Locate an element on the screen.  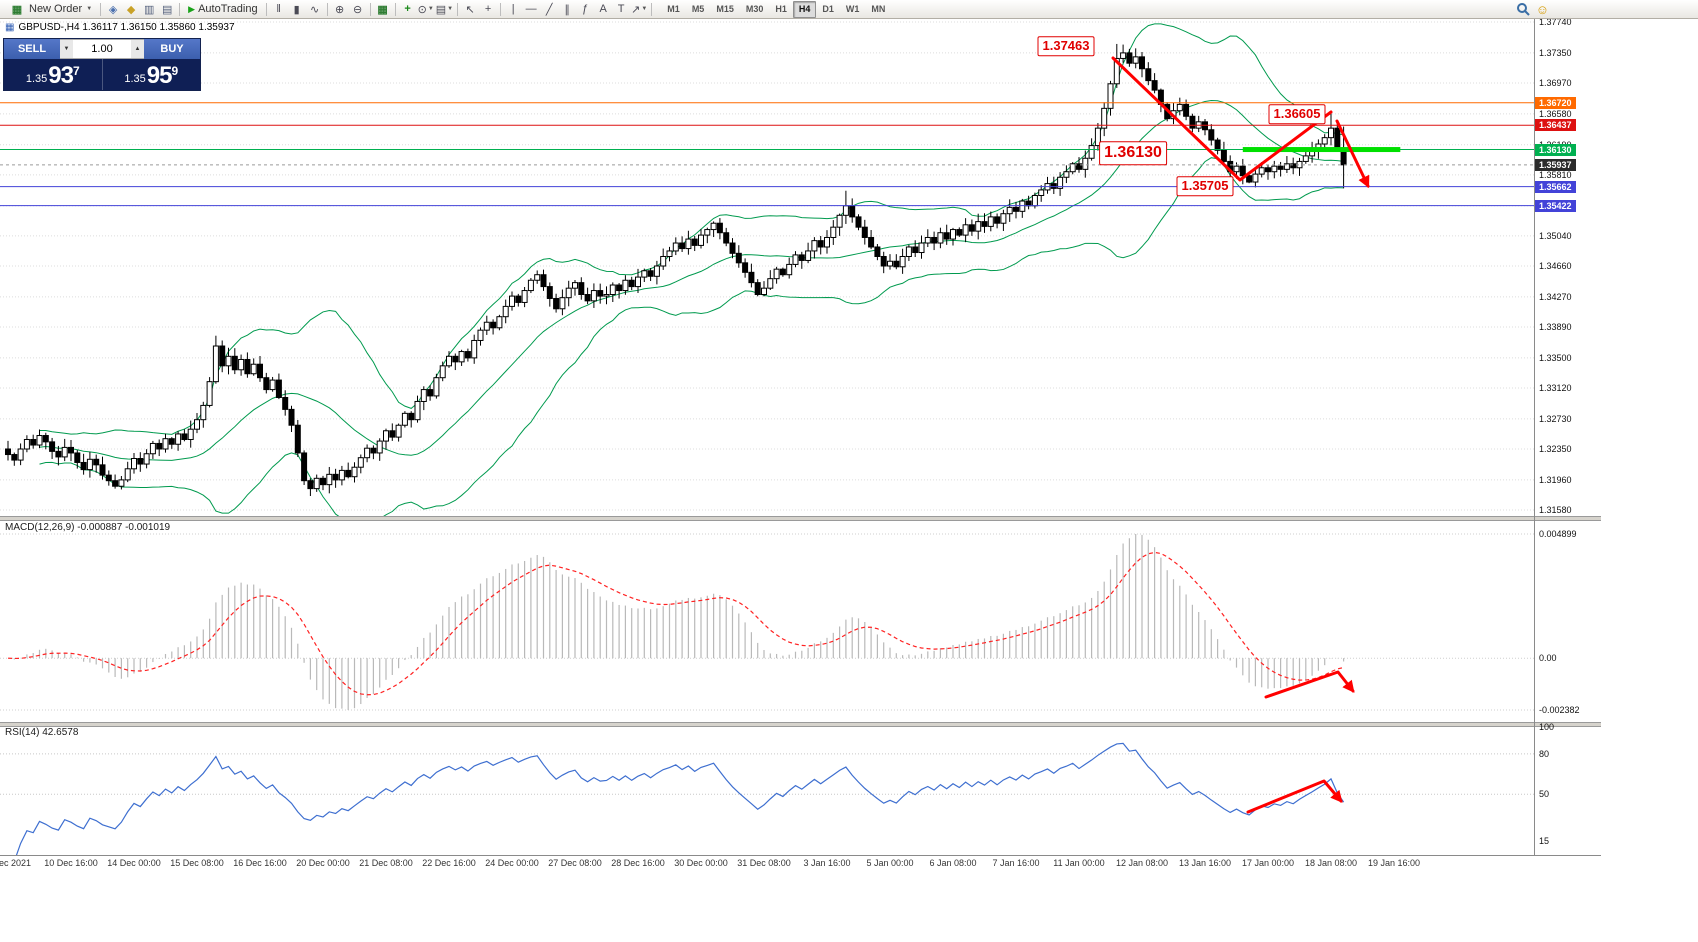
new-order-icon: ▦ is located at coordinates (17, 9).